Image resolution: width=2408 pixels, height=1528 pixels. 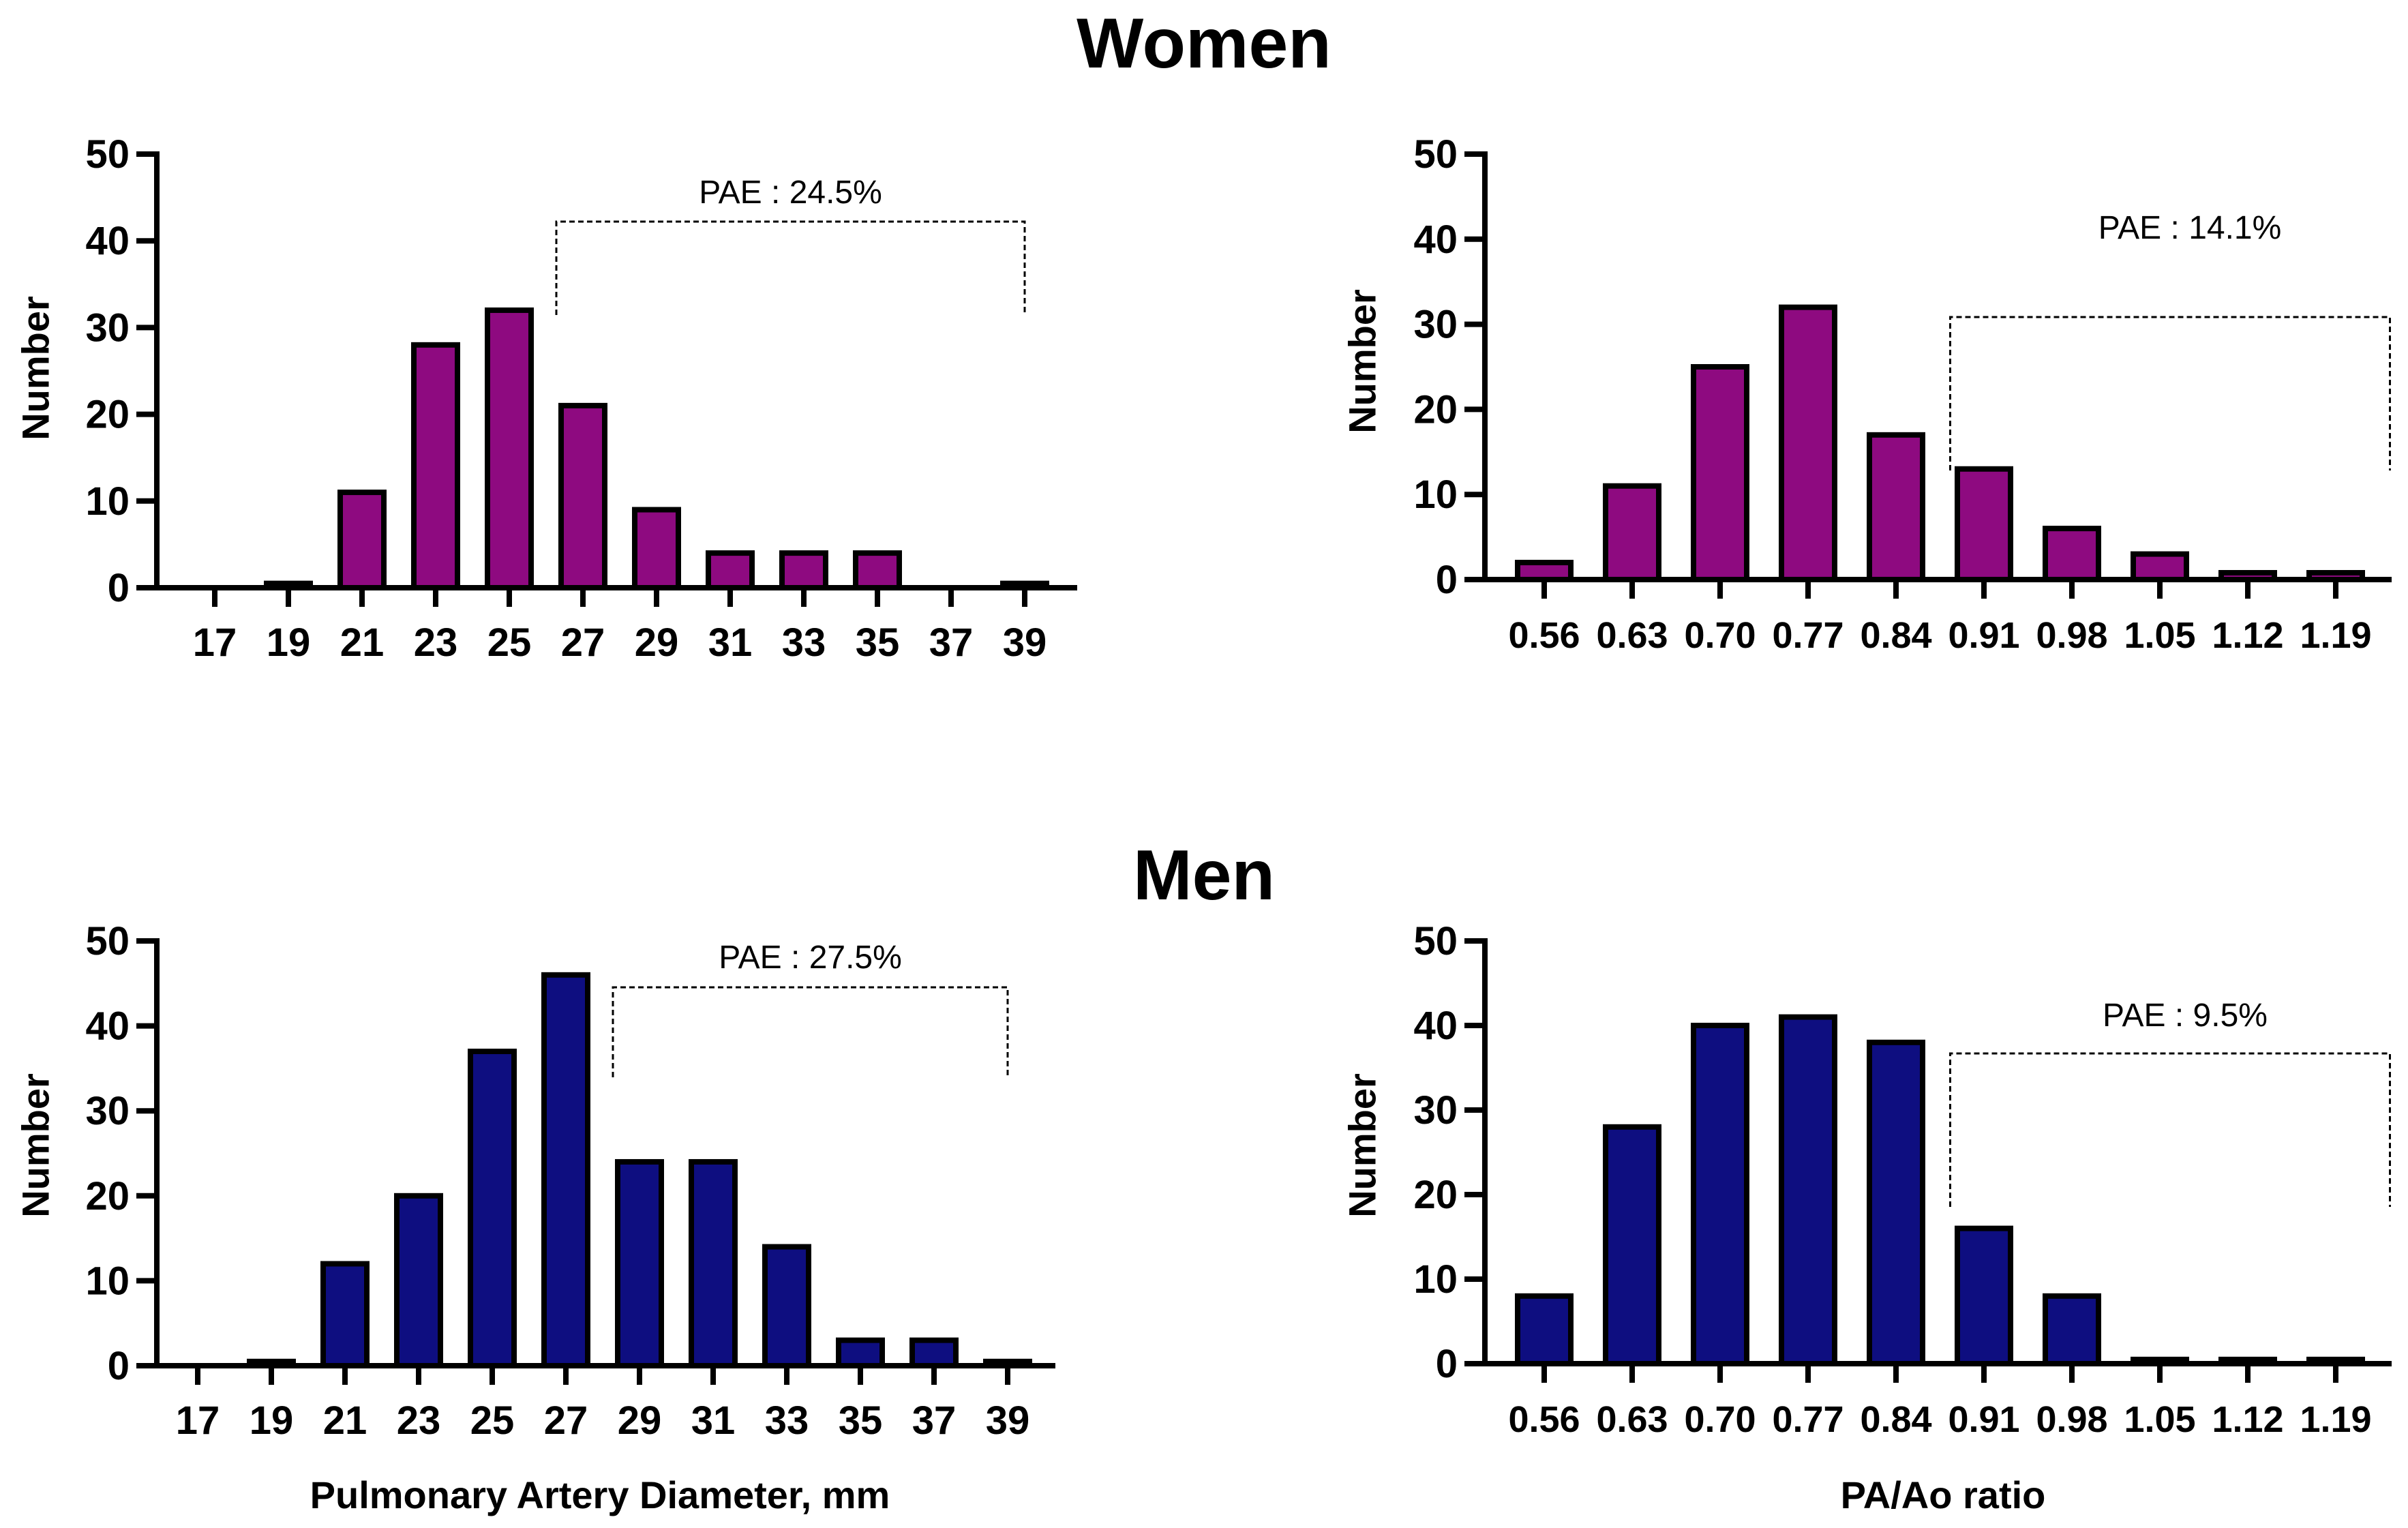 I want to click on pae-annotation: PAE : 14.1%, so click(x=2190, y=228).